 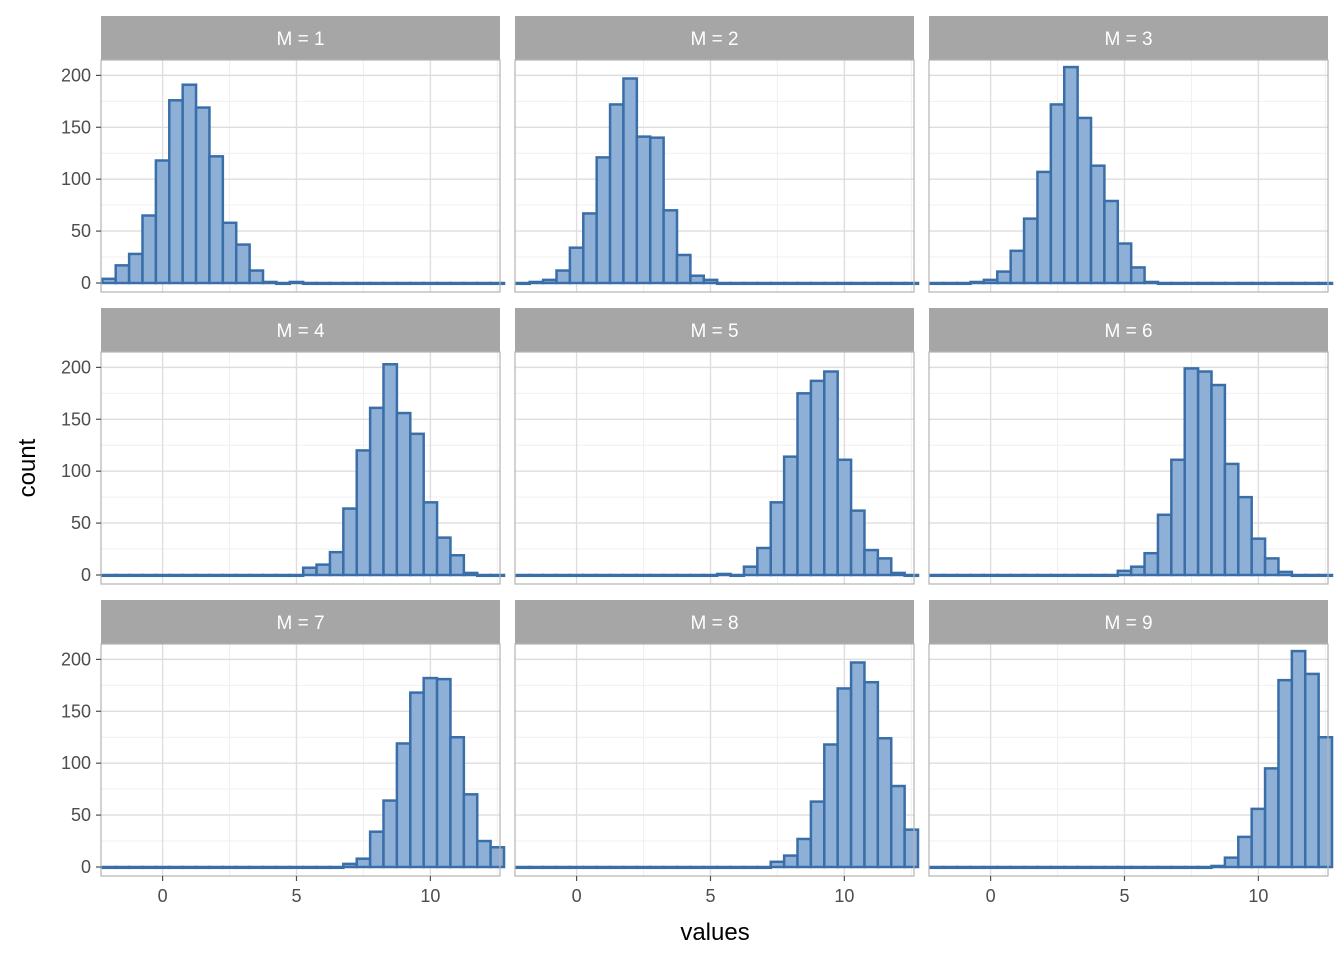 I want to click on facet-panel: M = 1 0 50 100 150 200, so click(x=283, y=154).